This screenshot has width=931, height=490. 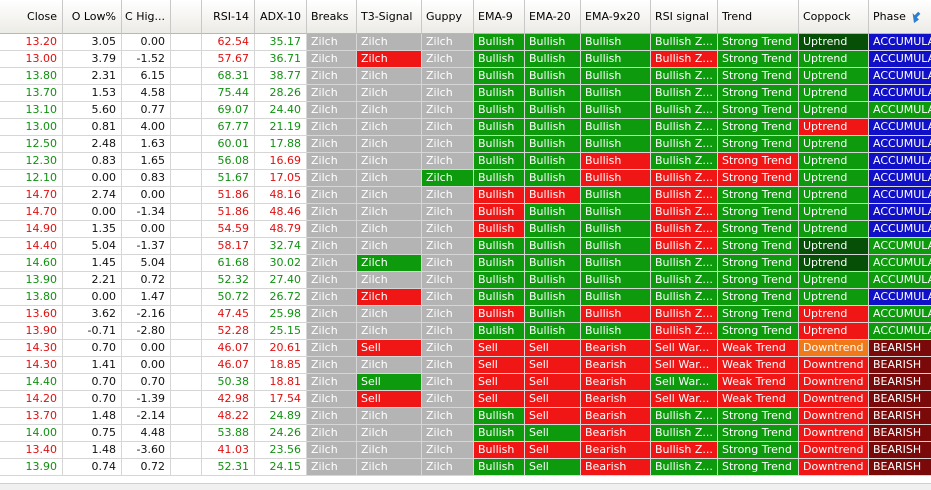 I want to click on cell-rsi: 52.31, so click(x=228, y=467).